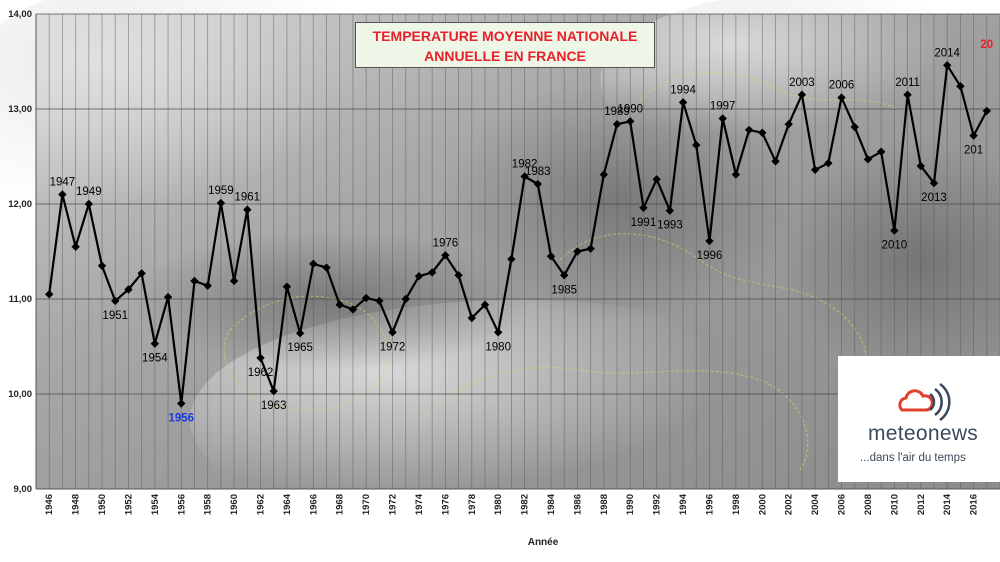  I want to click on data-label: 1972, so click(393, 347).